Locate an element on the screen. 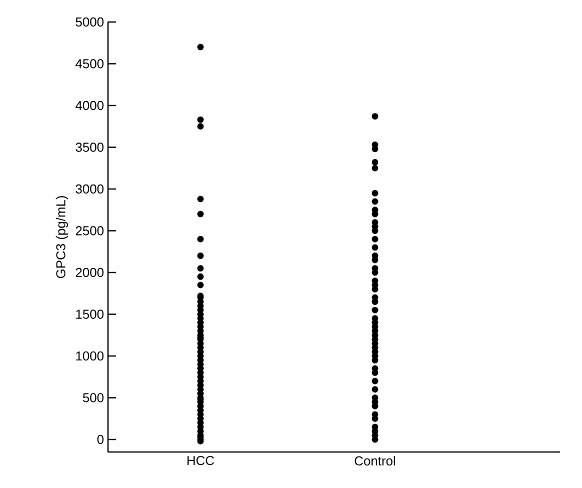 The width and height of the screenshot is (582, 488). y-tick-label: 1500 is located at coordinates (90, 314).